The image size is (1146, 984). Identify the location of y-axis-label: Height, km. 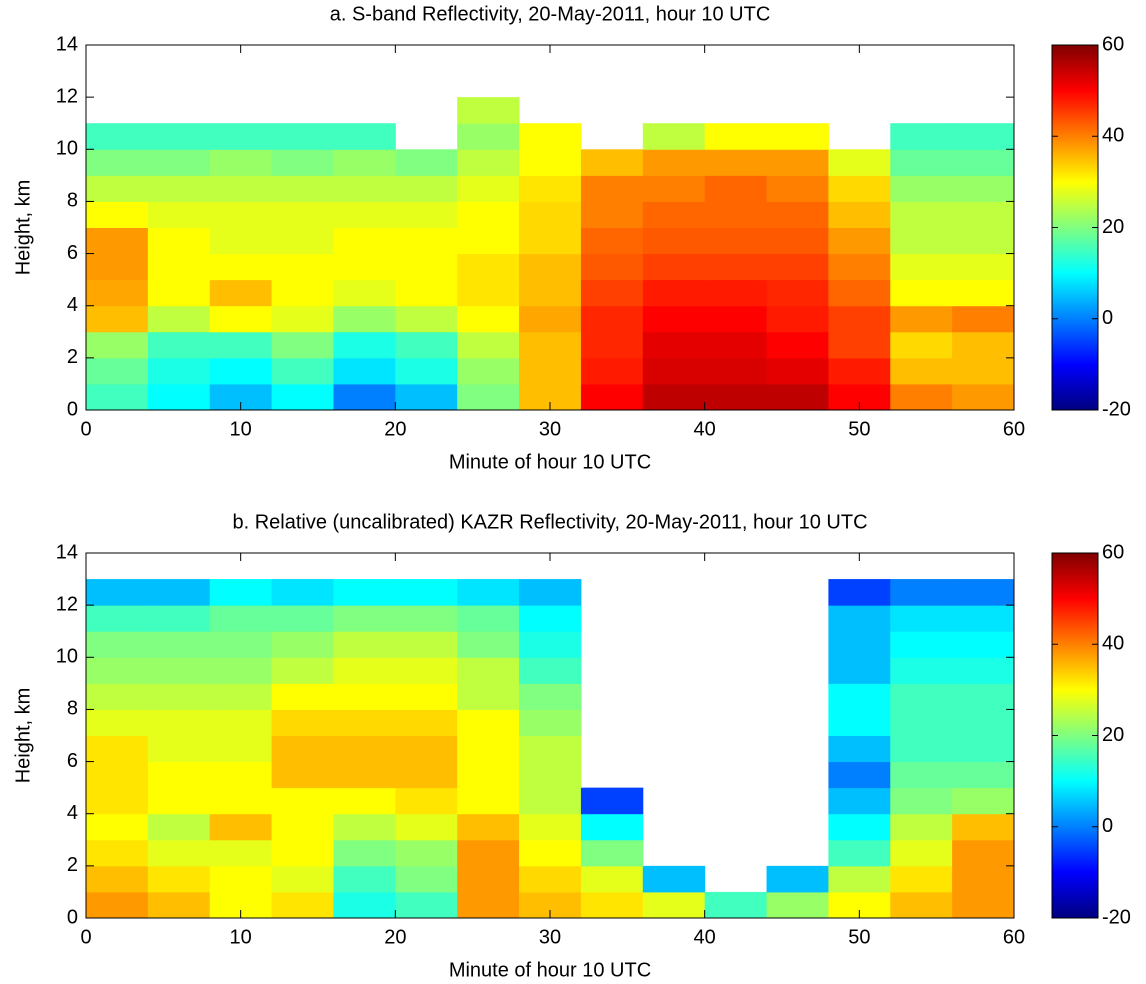
(23, 228).